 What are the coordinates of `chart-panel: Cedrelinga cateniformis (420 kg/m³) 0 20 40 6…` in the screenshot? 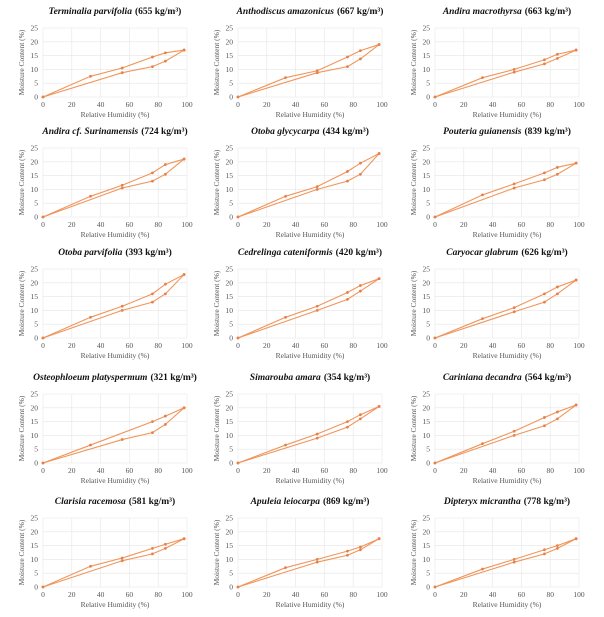 It's located at (295, 302).